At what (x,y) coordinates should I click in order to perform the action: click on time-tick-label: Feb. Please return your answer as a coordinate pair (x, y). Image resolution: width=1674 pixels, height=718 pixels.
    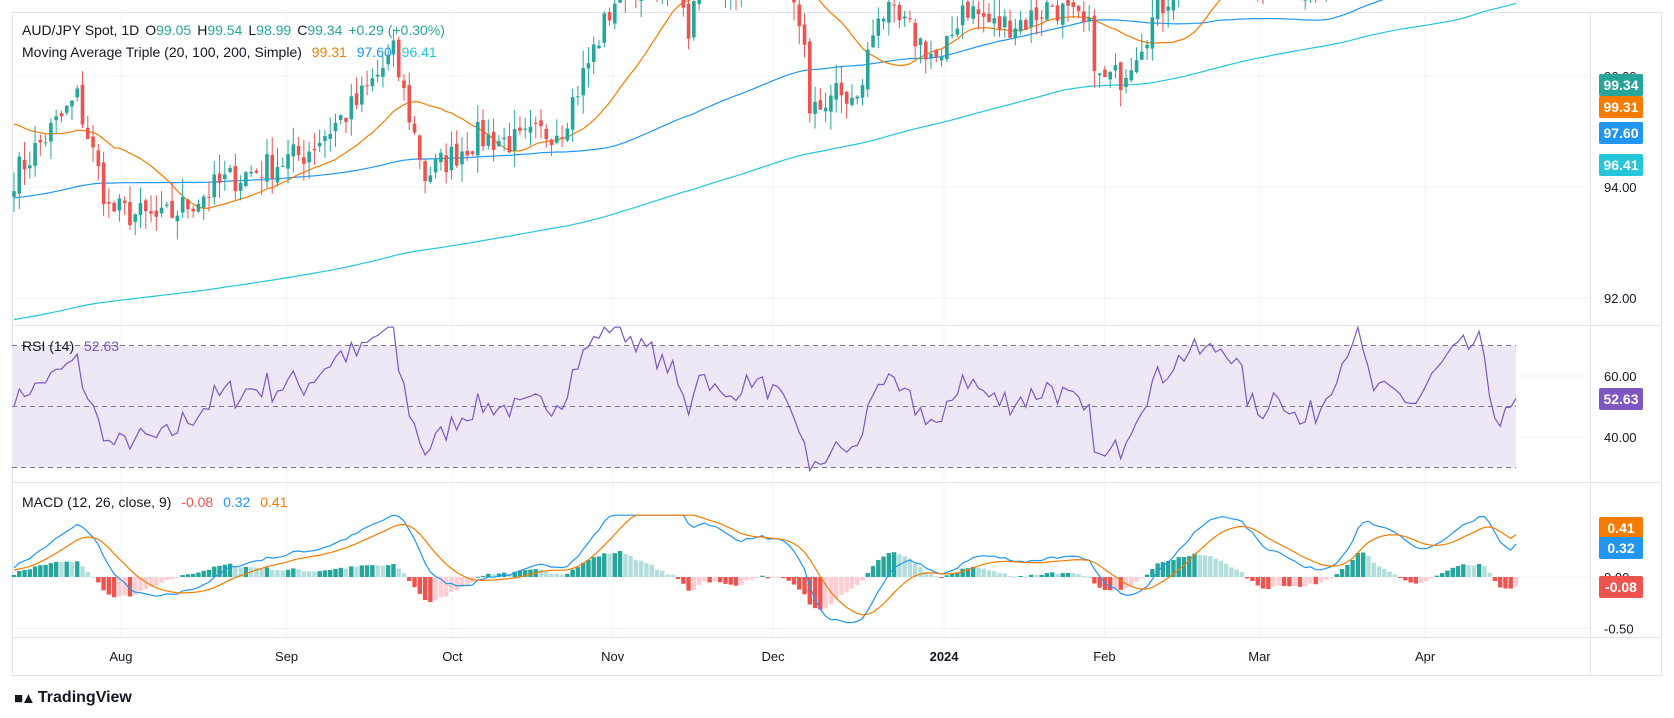
    Looking at the image, I should click on (1104, 656).